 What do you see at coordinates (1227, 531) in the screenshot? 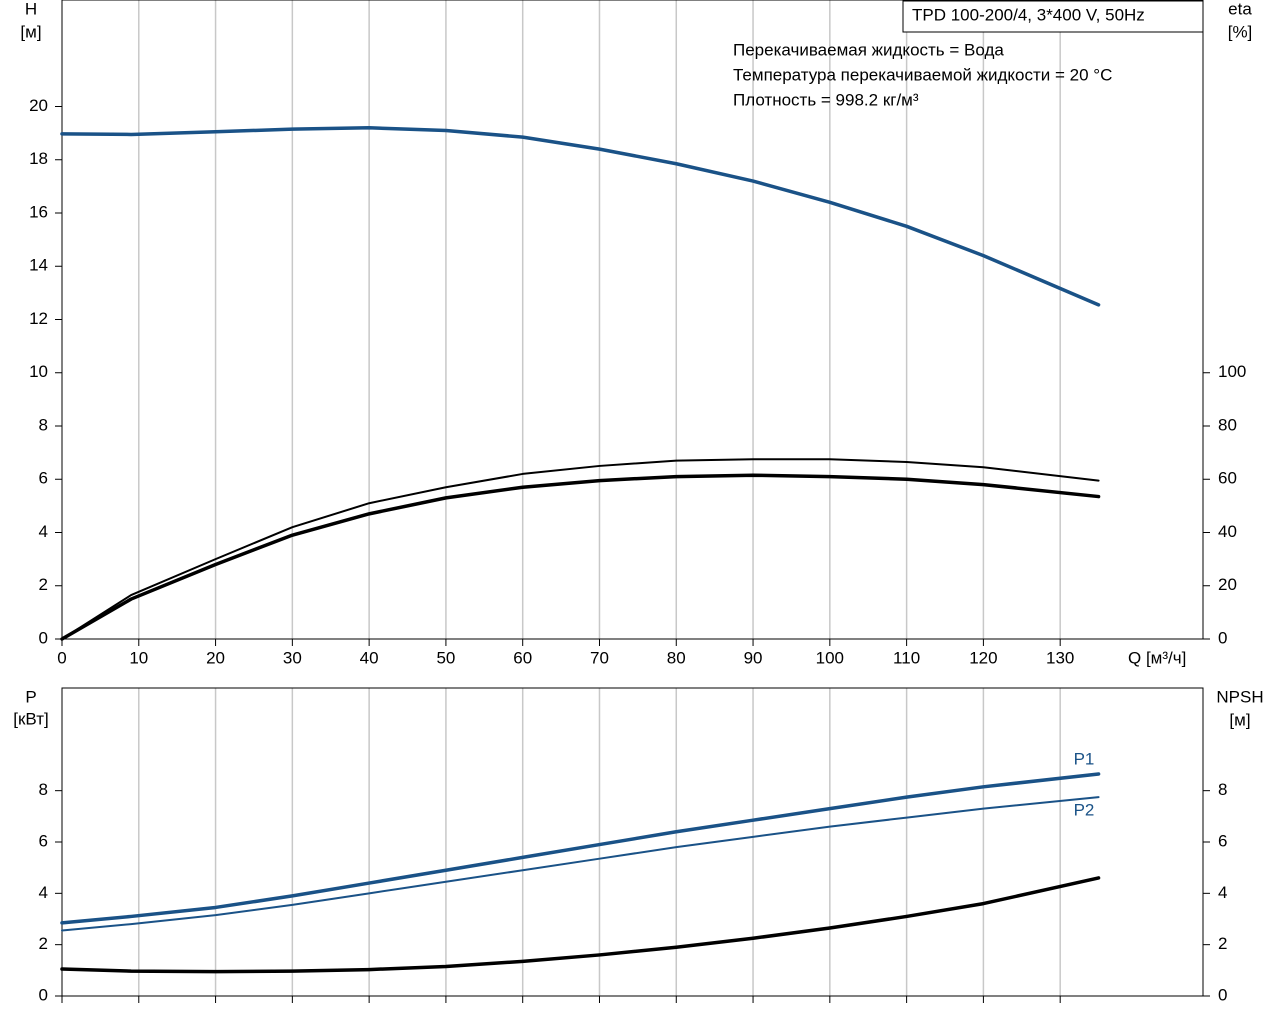
I see `y2-tick-label: 40` at bounding box center [1227, 531].